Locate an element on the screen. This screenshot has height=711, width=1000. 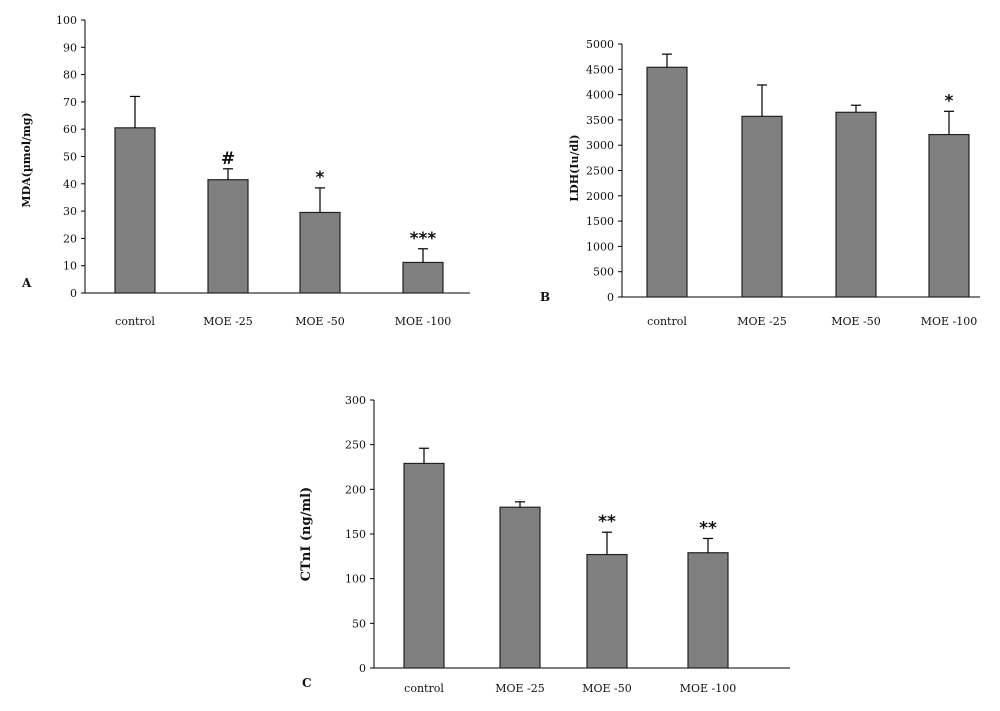
chart-a-category-label-0: control is located at coordinates (135, 321).